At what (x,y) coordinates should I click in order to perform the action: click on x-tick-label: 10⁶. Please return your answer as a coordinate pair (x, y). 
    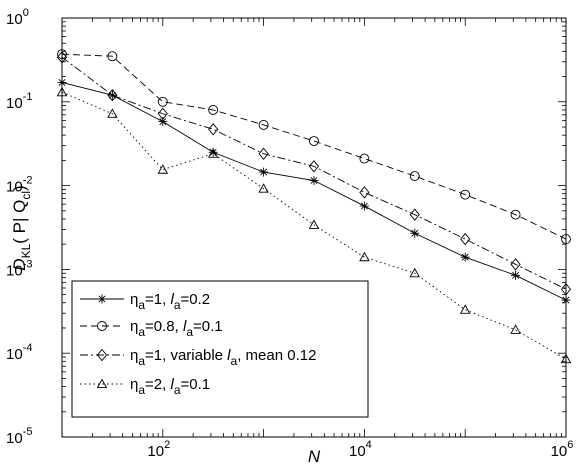
    Looking at the image, I should click on (562, 449).